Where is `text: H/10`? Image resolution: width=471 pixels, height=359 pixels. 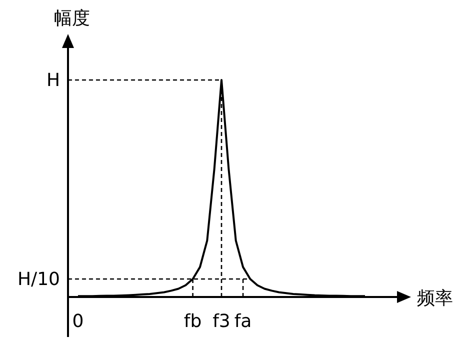
text: H/10 is located at coordinates (38, 279).